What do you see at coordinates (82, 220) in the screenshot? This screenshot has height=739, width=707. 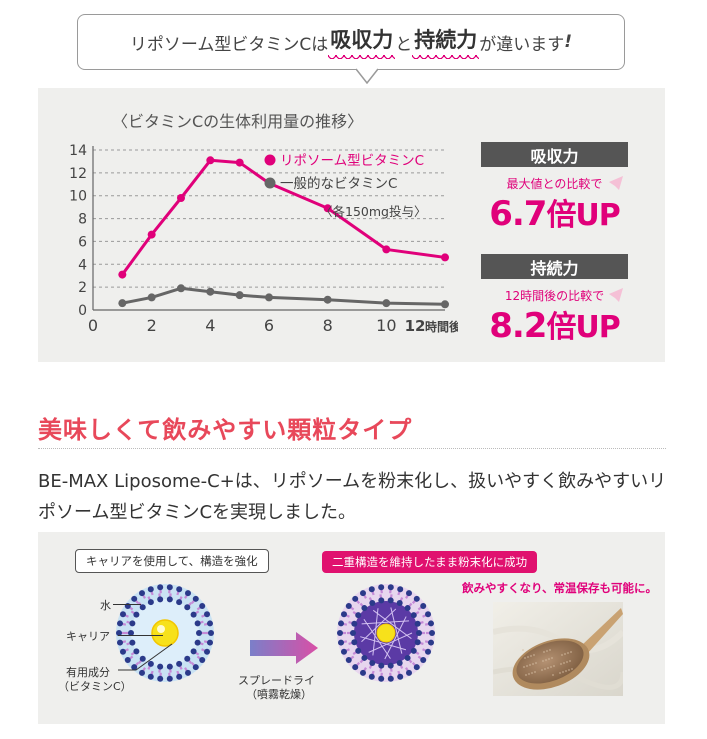 I see `y-tick-label: 8` at bounding box center [82, 220].